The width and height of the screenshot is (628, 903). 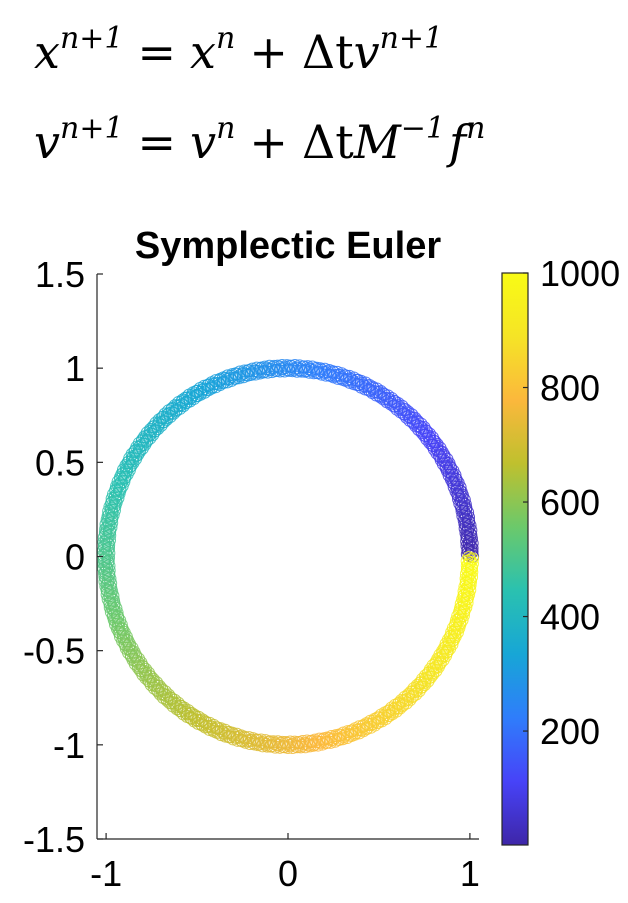 I want to click on equations: xn+1 = xn + Δtvn+1 vn+1 = vn + ΔtM−1fn, so click(x=259, y=95).